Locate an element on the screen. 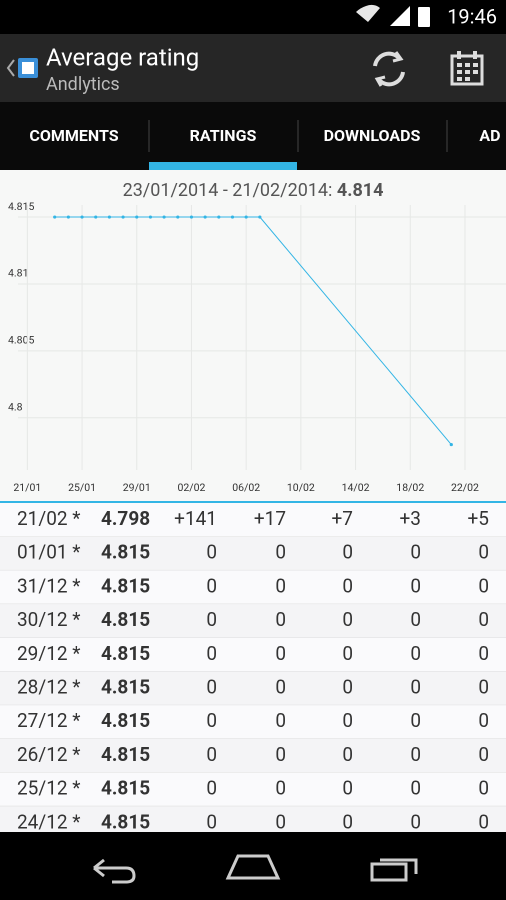  up-caret is located at coordinates (10, 68).